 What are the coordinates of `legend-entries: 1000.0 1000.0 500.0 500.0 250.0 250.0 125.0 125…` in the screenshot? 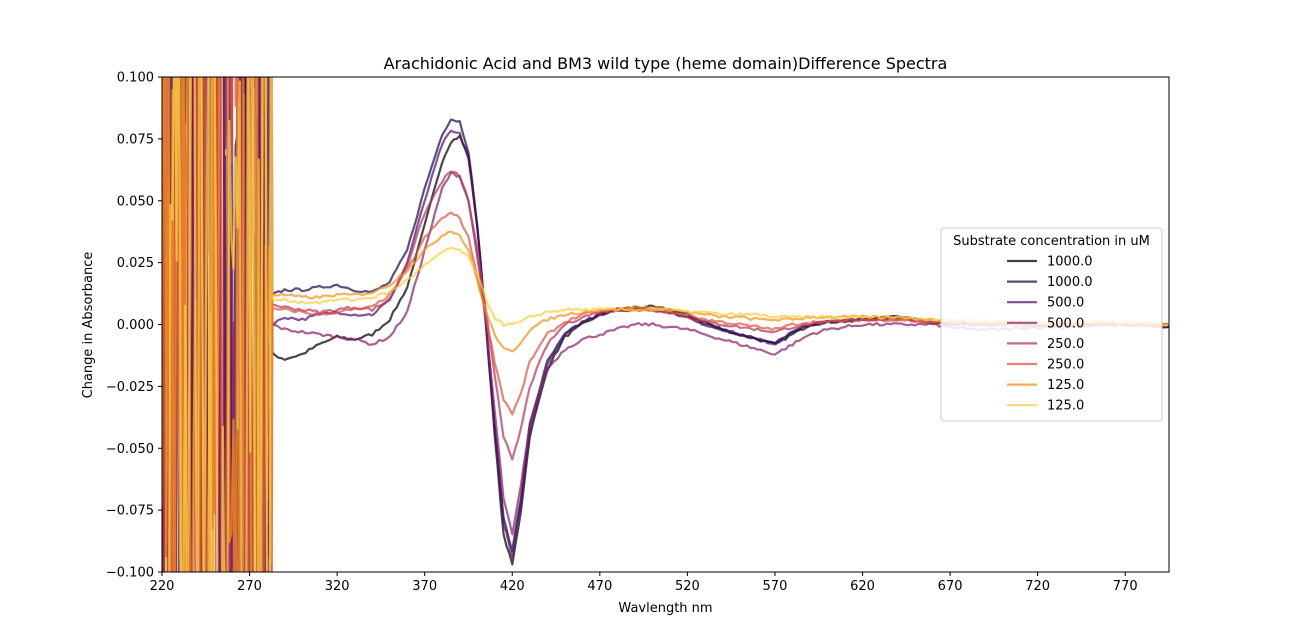 It's located at (1050, 334).